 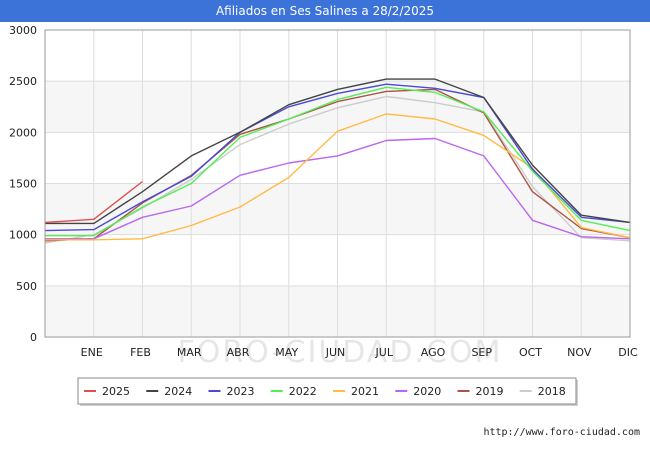 What do you see at coordinates (490, 391) in the screenshot?
I see `legend-label-2019: 2019` at bounding box center [490, 391].